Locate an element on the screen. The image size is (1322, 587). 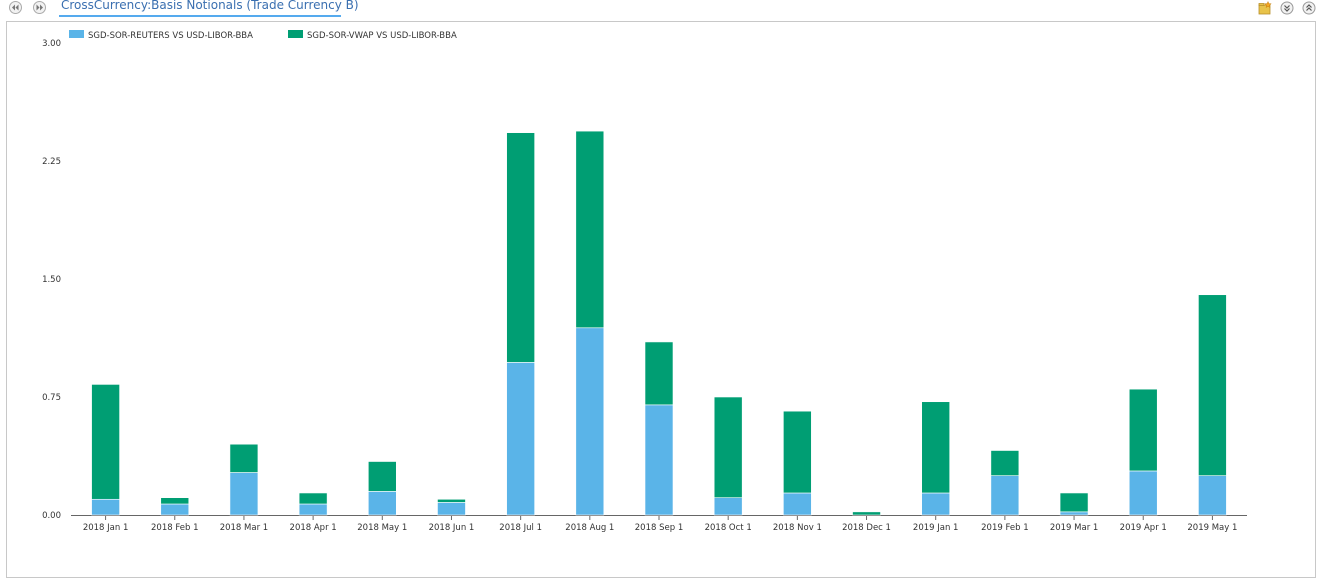
y-tick-label: 2.25 is located at coordinates (51, 162).